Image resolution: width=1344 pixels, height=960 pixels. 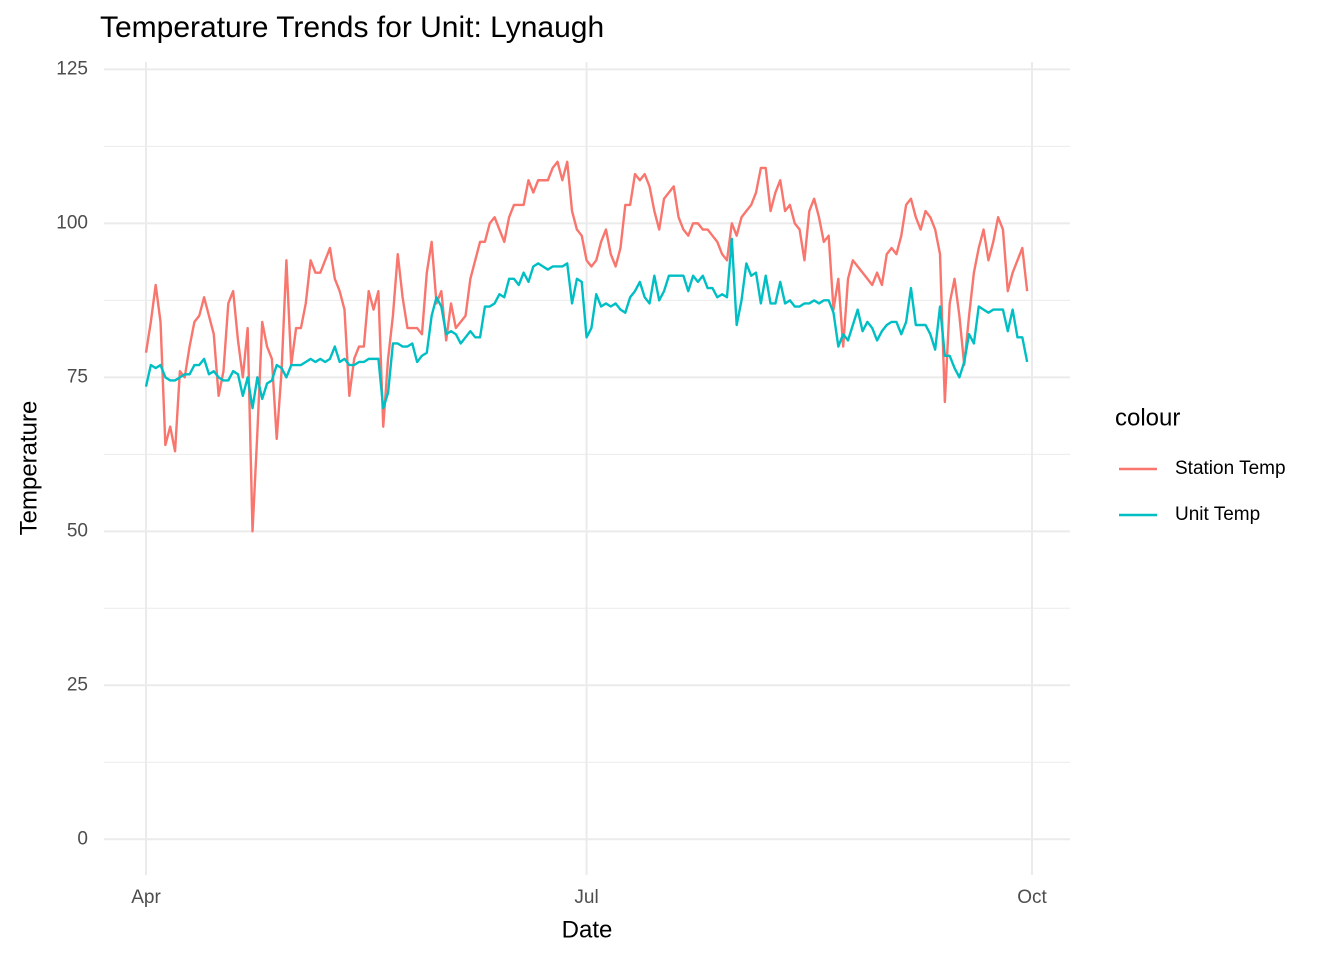 I want to click on legend-label: Station Temp, so click(x=1230, y=468).